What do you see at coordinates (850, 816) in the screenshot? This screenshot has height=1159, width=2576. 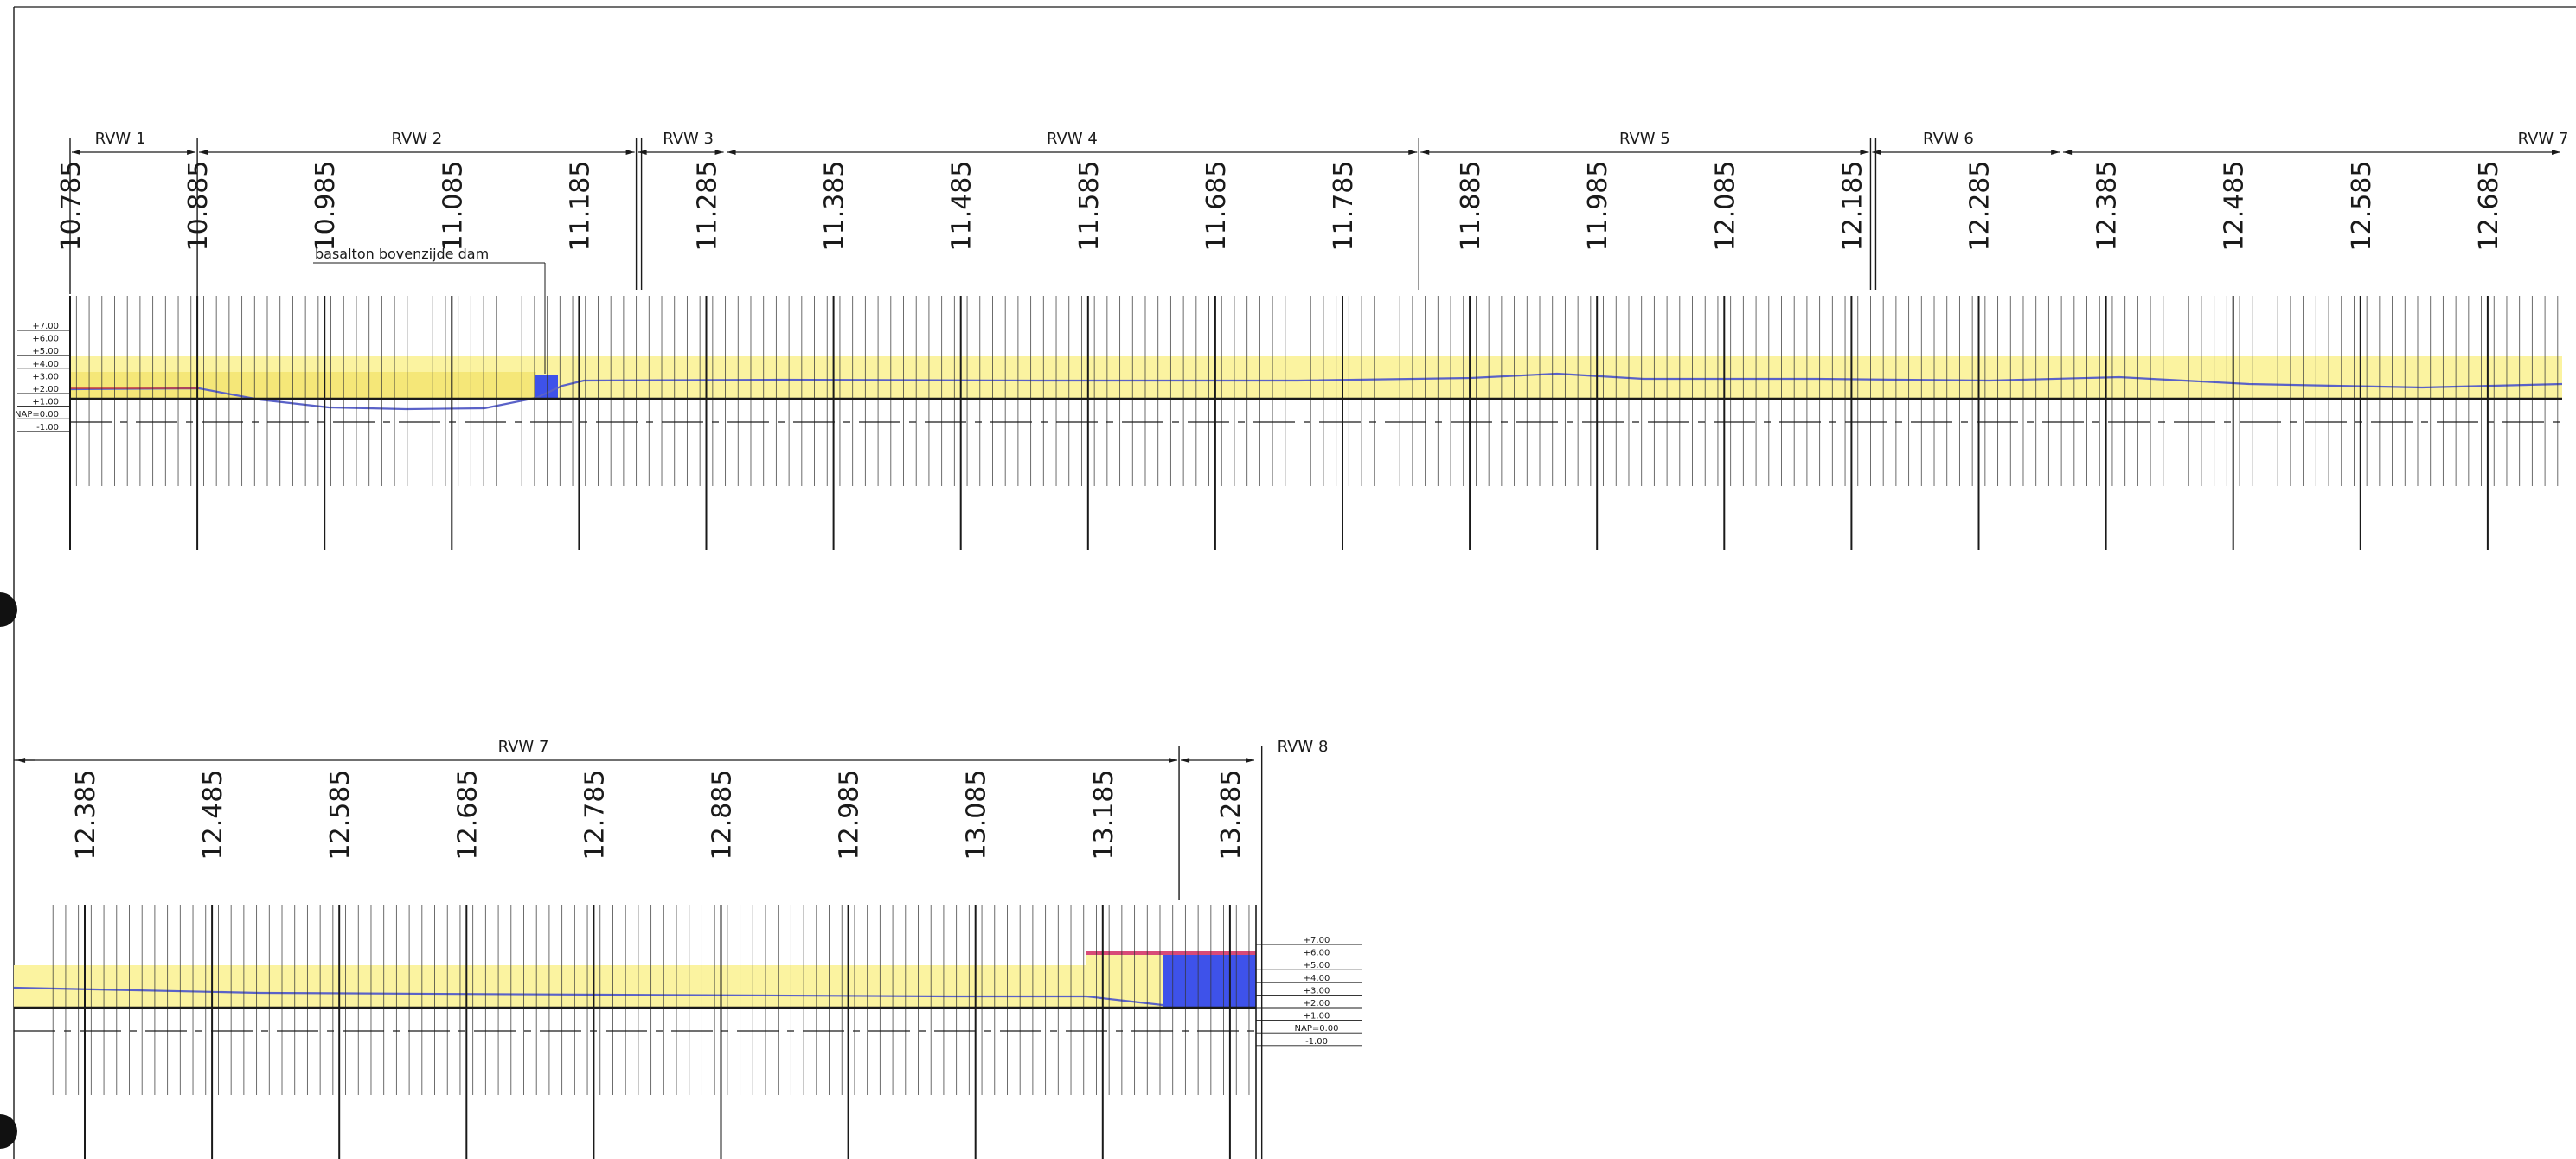 I see `chainage-label: 12.985` at bounding box center [850, 816].